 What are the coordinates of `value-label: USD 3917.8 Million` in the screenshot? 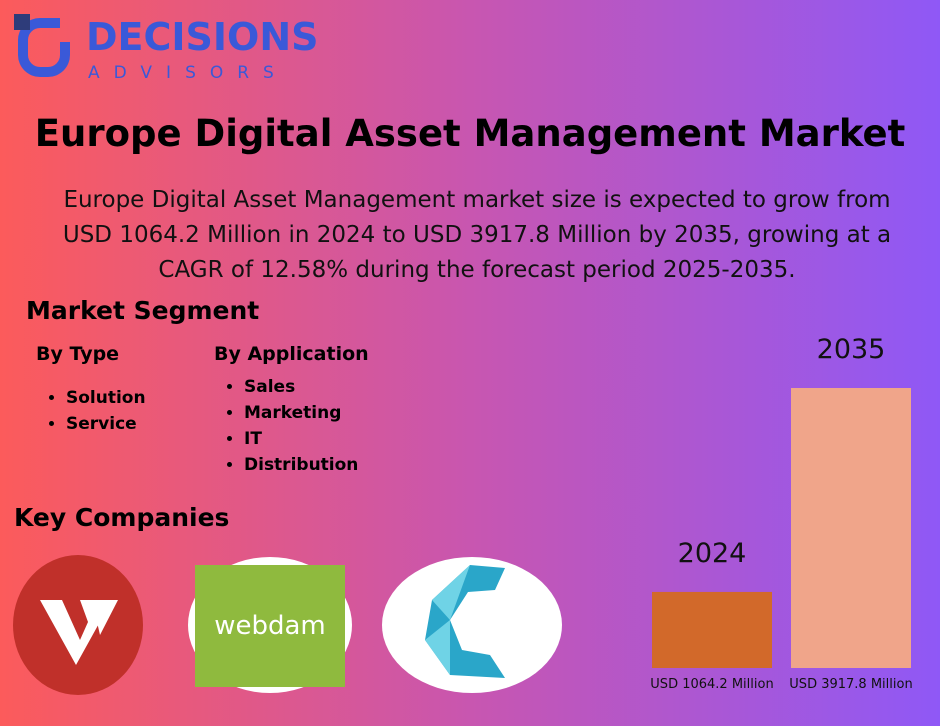 It's located at (850, 684).